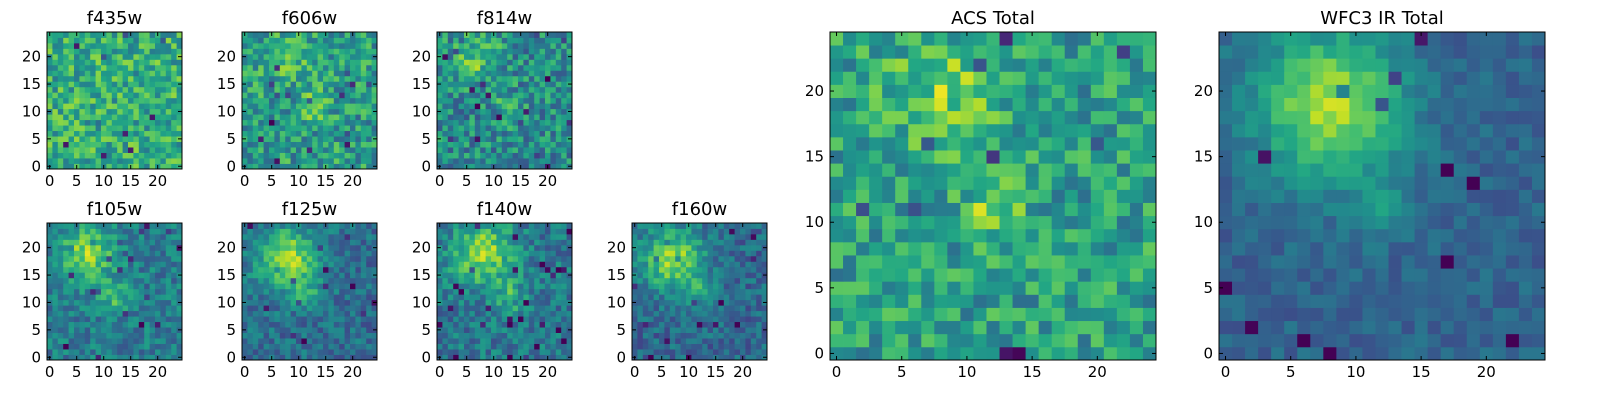 This screenshot has height=400, width=1600. I want to click on x-tick-label: 20, so click(547, 372).